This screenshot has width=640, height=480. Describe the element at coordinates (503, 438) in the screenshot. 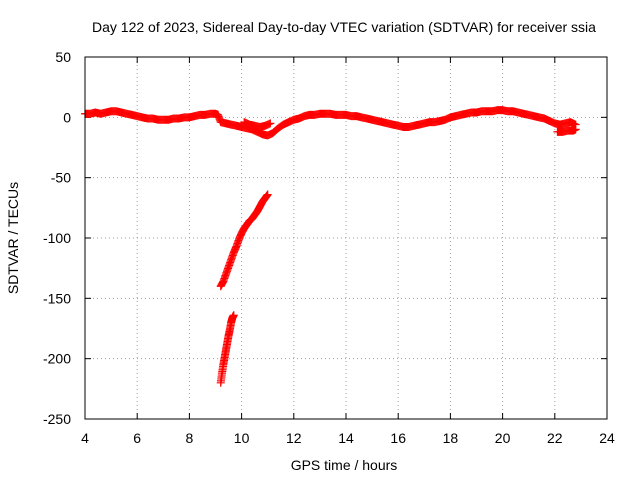

I see `x-tick-label: 20` at that location.